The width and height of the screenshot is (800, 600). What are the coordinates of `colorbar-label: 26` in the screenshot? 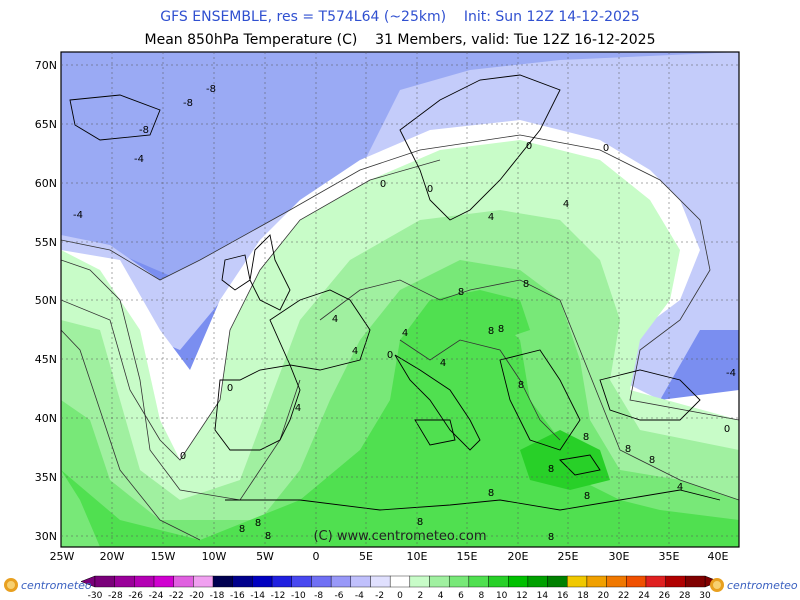 It's located at (665, 595).